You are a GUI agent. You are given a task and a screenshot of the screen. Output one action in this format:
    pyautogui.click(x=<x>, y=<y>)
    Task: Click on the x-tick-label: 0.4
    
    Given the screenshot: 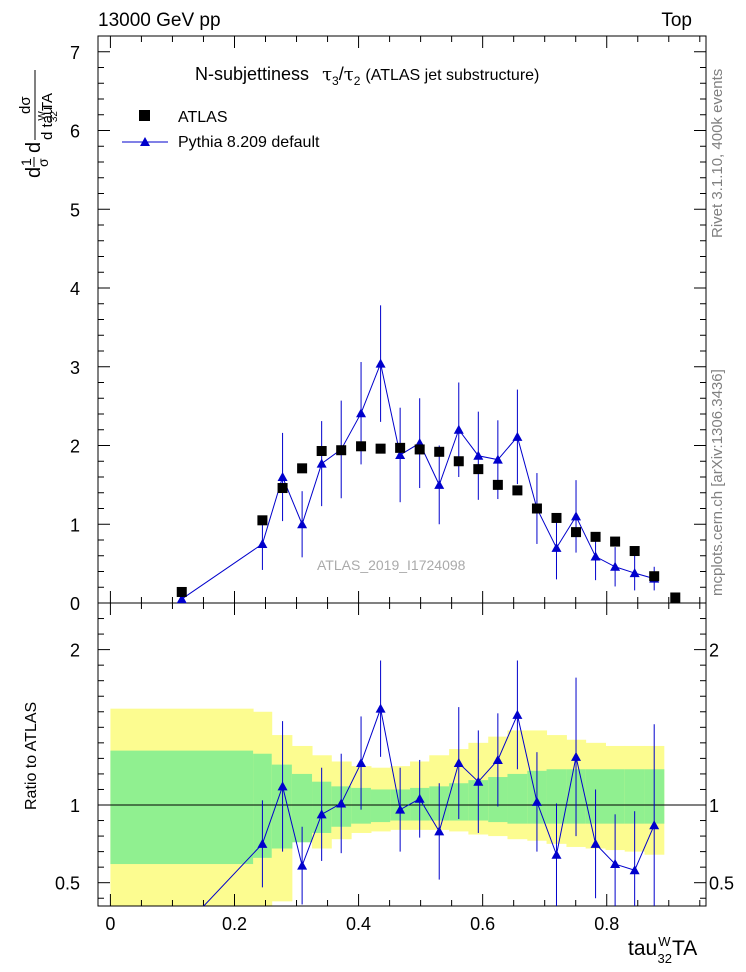 What is the action you would take?
    pyautogui.click(x=358, y=924)
    